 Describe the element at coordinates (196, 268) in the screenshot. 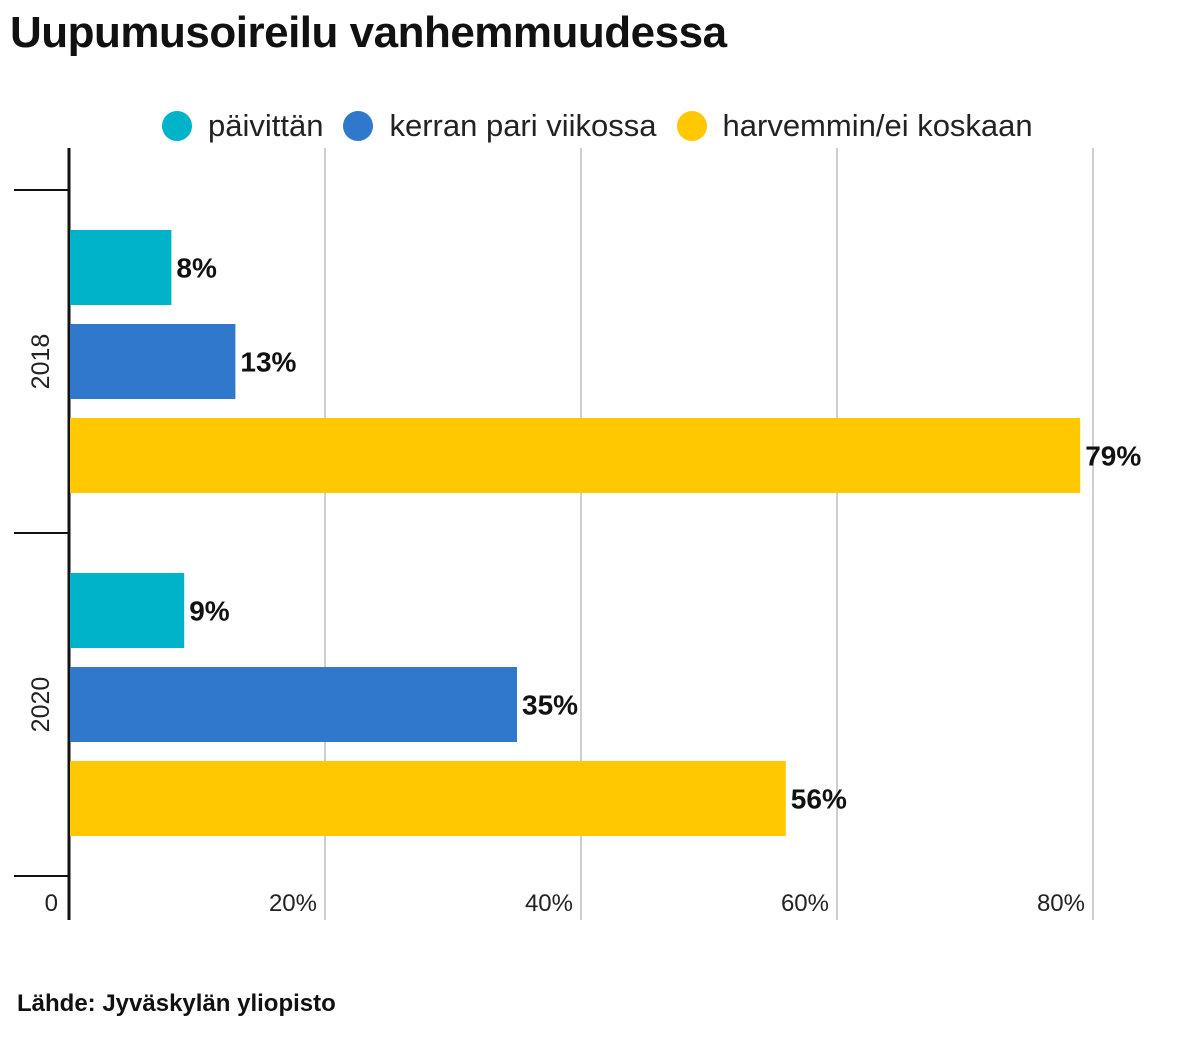

I see `data-label-2018-series-0: 8%` at that location.